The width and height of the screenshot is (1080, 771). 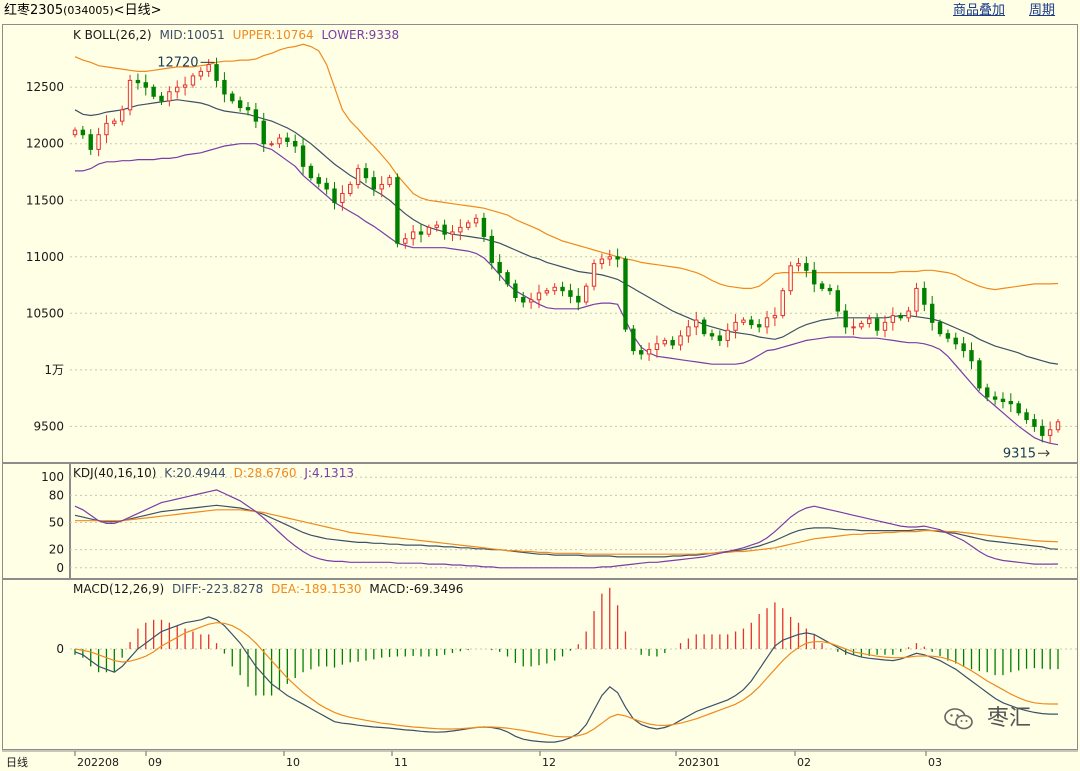 What do you see at coordinates (48, 426) in the screenshot?
I see `main-y-tick-label: 9500` at bounding box center [48, 426].